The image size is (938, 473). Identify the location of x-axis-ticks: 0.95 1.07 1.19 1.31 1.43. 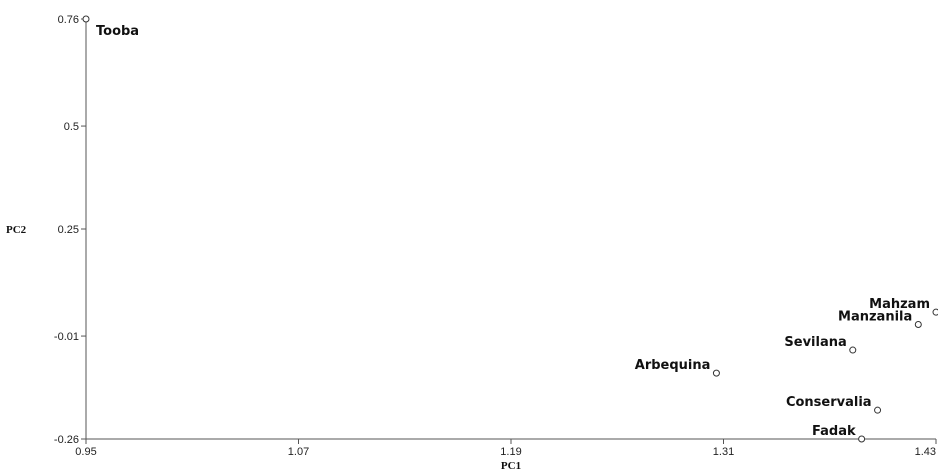
(506, 448).